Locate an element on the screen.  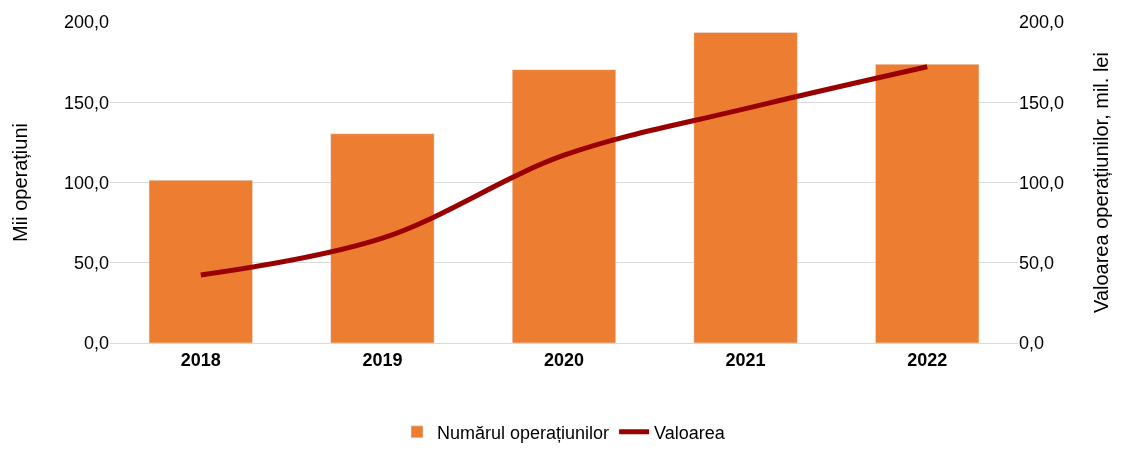
x-tick-label: 2020 is located at coordinates (564, 359).